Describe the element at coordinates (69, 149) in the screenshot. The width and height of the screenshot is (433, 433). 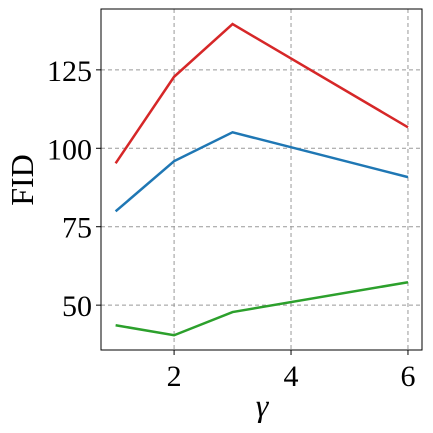
I see `y-tick-label: 100` at that location.